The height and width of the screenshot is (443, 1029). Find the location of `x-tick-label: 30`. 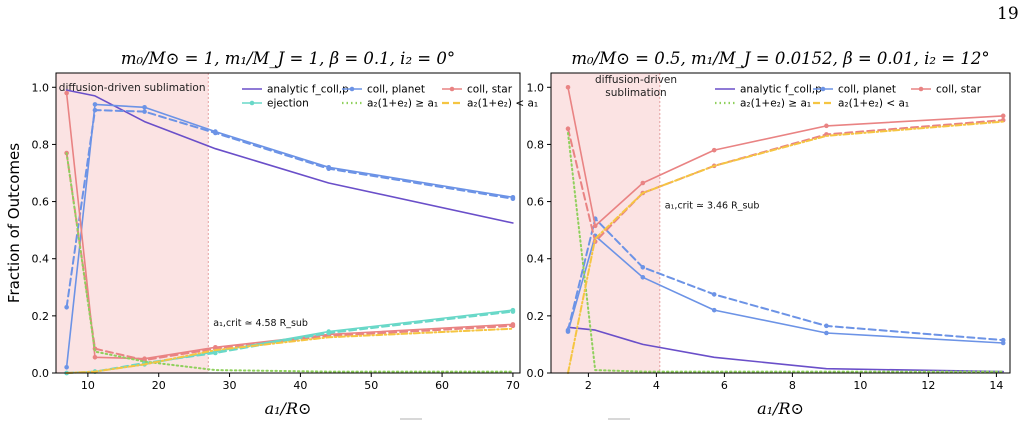

x-tick-label: 30 is located at coordinates (230, 385).